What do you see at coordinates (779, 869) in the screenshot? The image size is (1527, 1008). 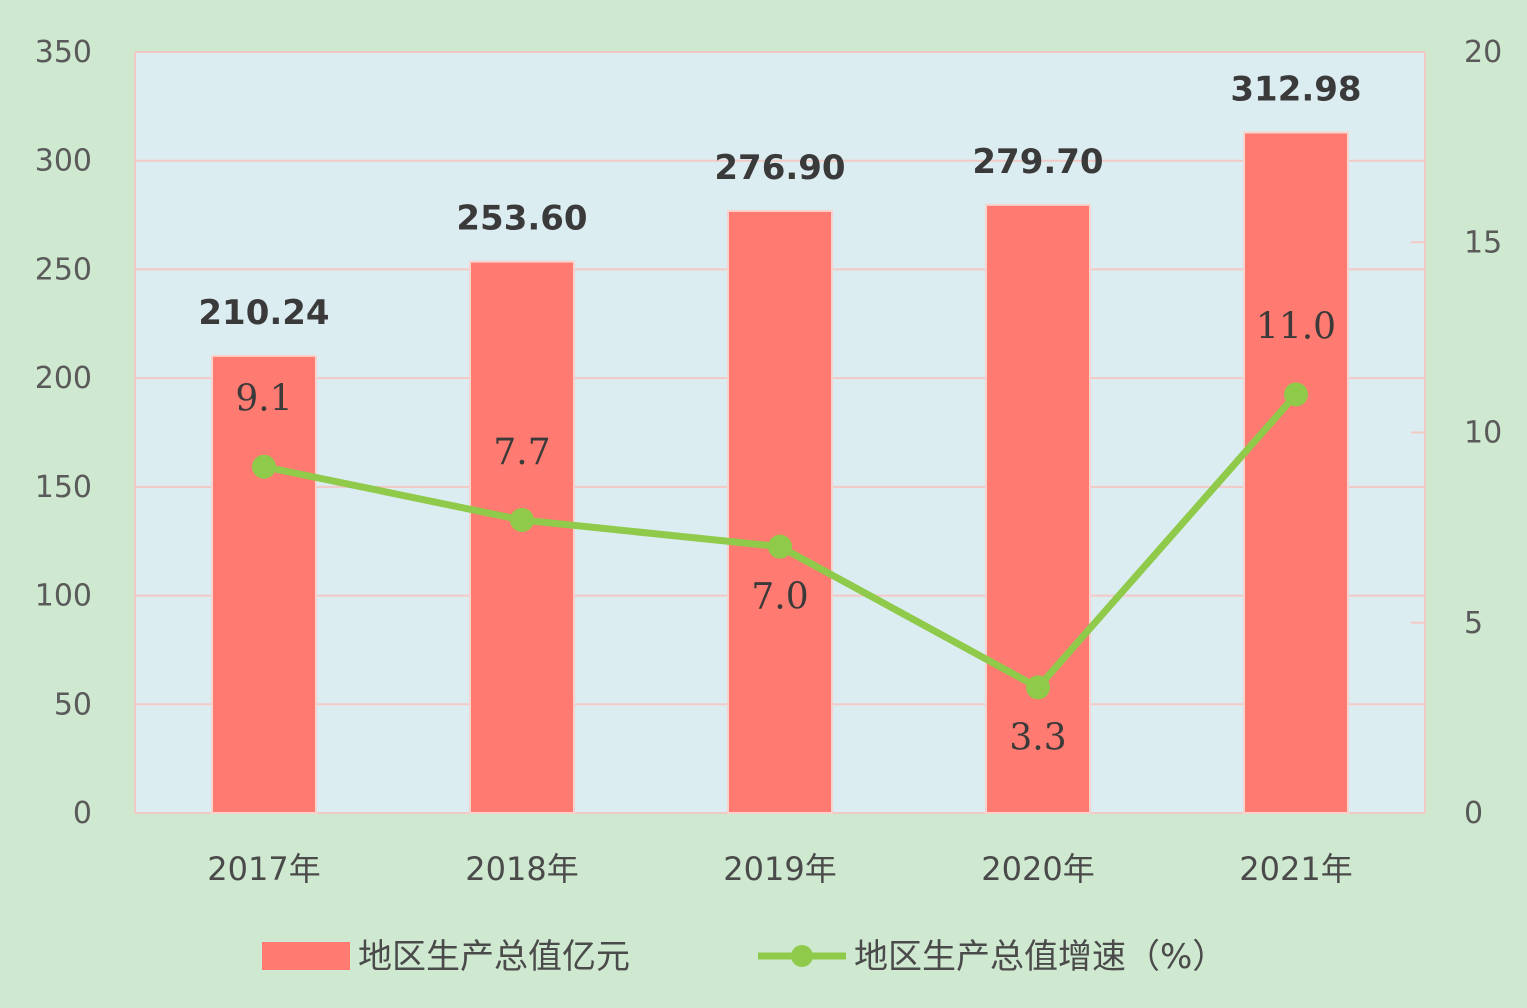 I see `x-category-label: 2019年` at bounding box center [779, 869].